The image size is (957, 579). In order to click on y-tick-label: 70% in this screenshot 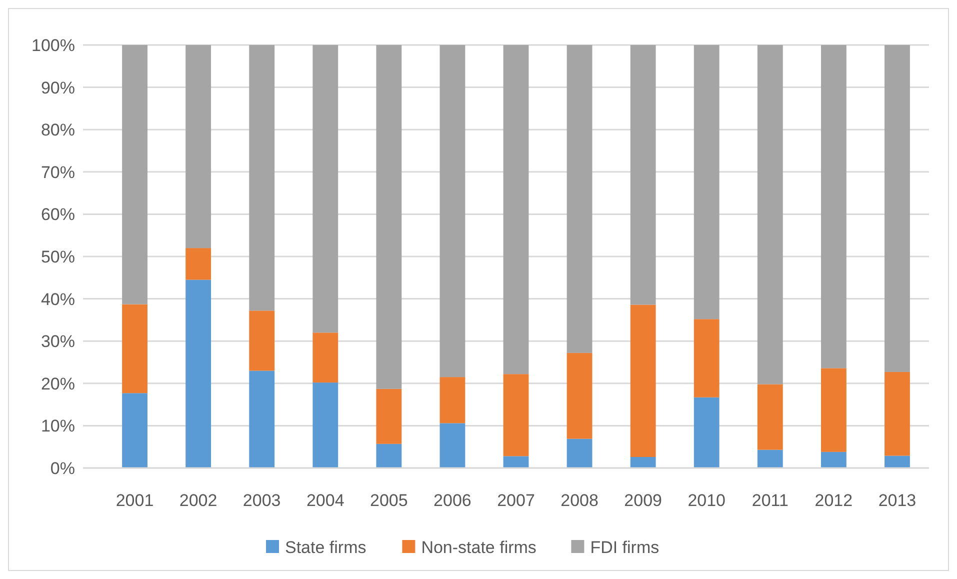, I will do `click(57, 172)`.